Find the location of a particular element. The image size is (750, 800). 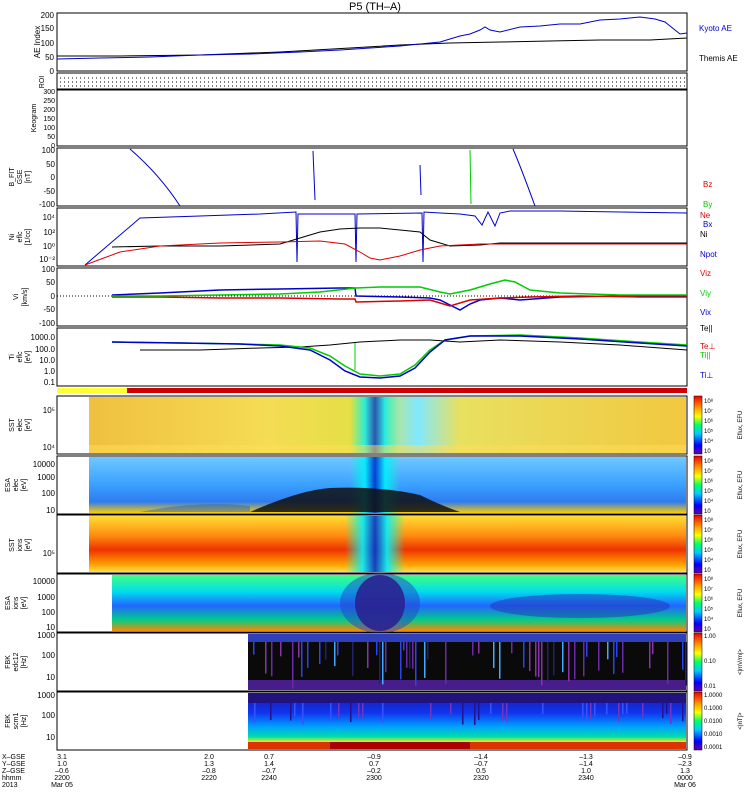

cb5-label: <|mV/m|> is located at coordinates (741, 662).